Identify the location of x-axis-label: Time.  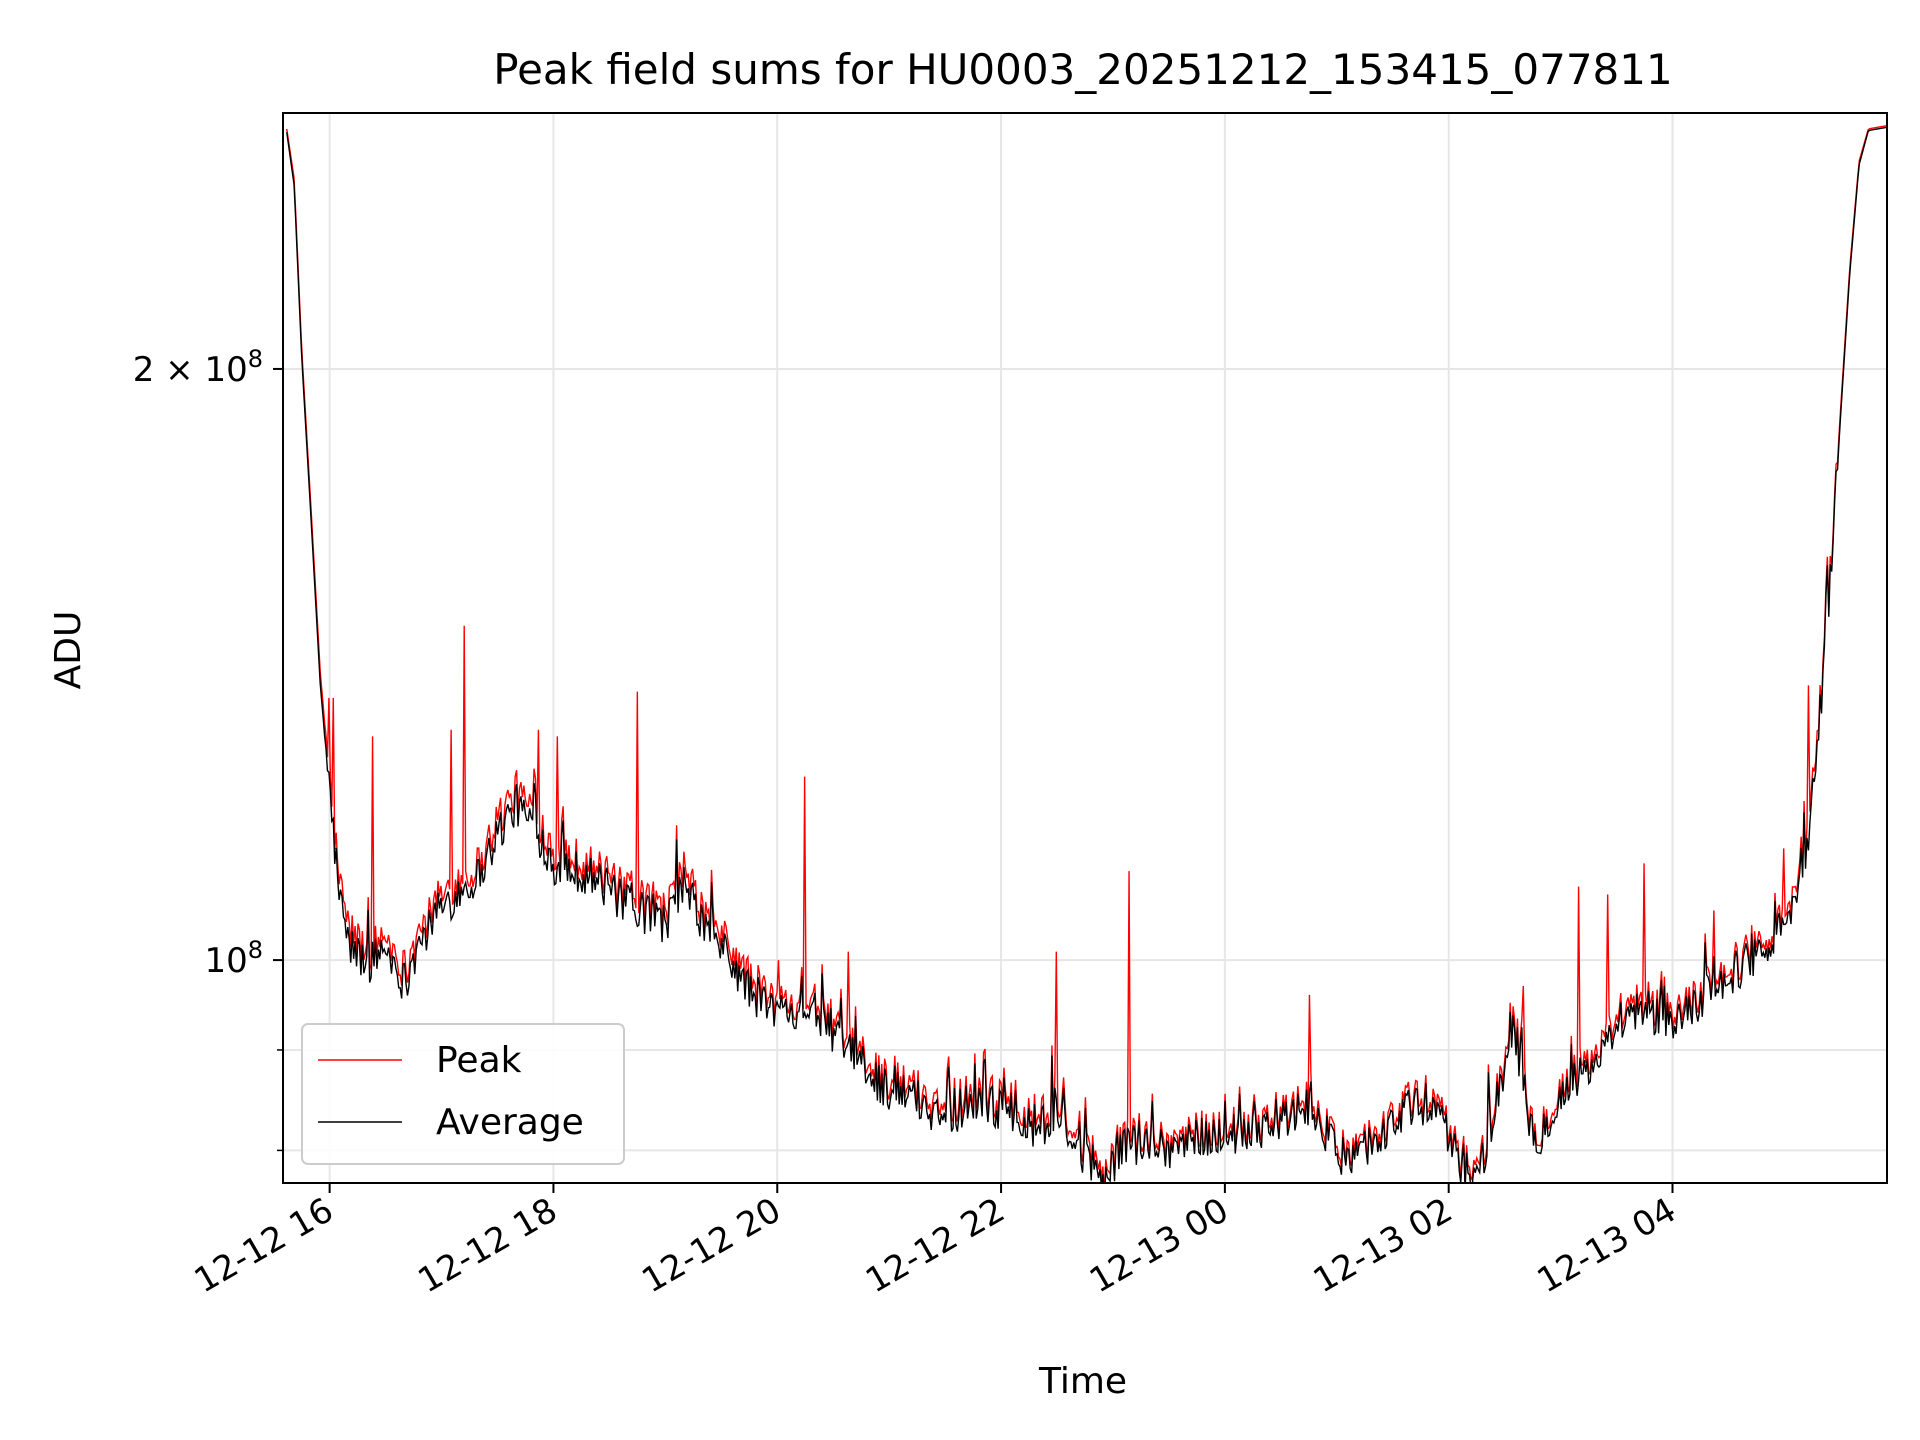
(1082, 1381).